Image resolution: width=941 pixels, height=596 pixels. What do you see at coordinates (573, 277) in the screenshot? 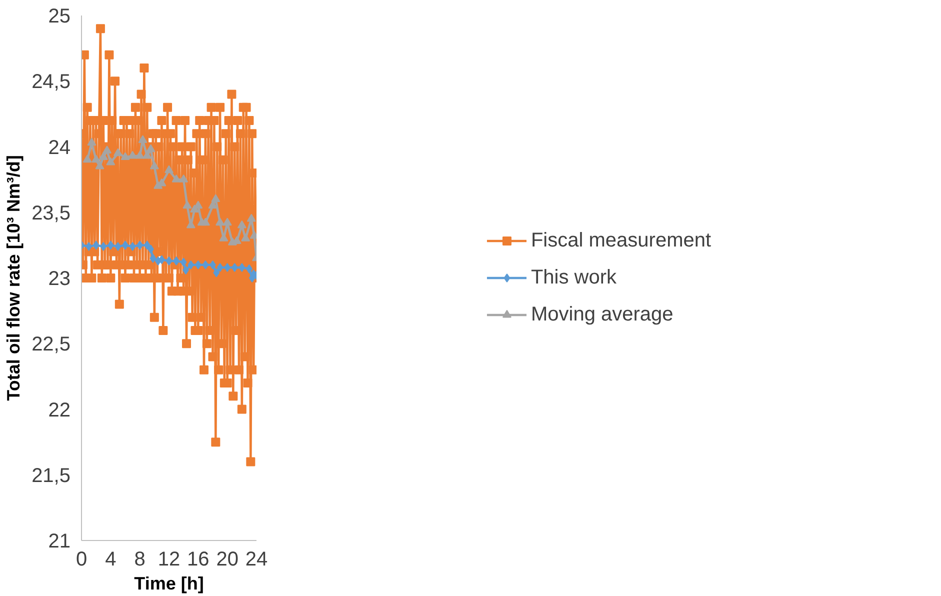
I see `legend-label: This work` at bounding box center [573, 277].